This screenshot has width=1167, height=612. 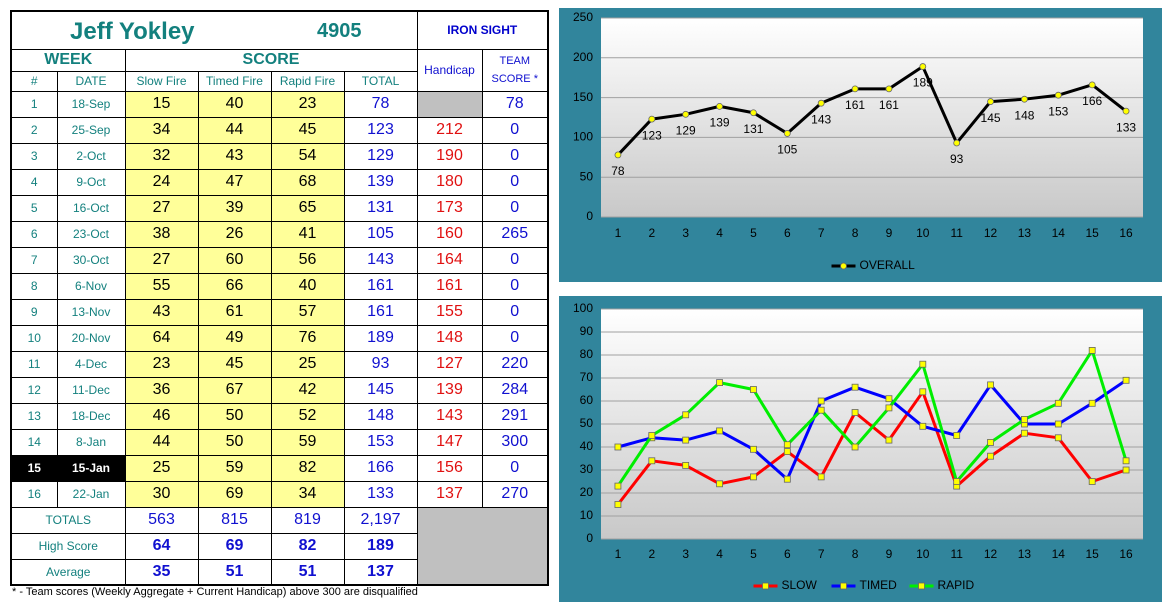 What do you see at coordinates (234, 338) in the screenshot?
I see `table-cell: 49` at bounding box center [234, 338].